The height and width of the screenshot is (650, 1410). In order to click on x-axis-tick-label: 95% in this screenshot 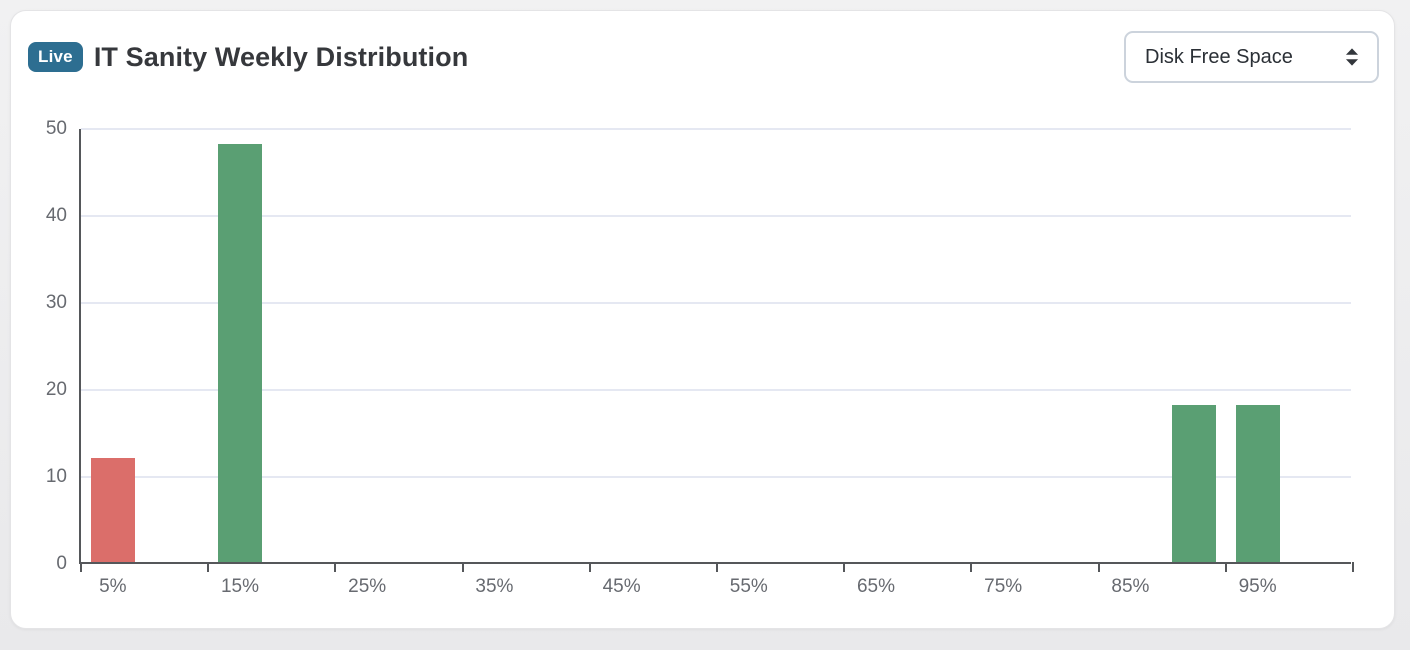, I will do `click(1257, 586)`.